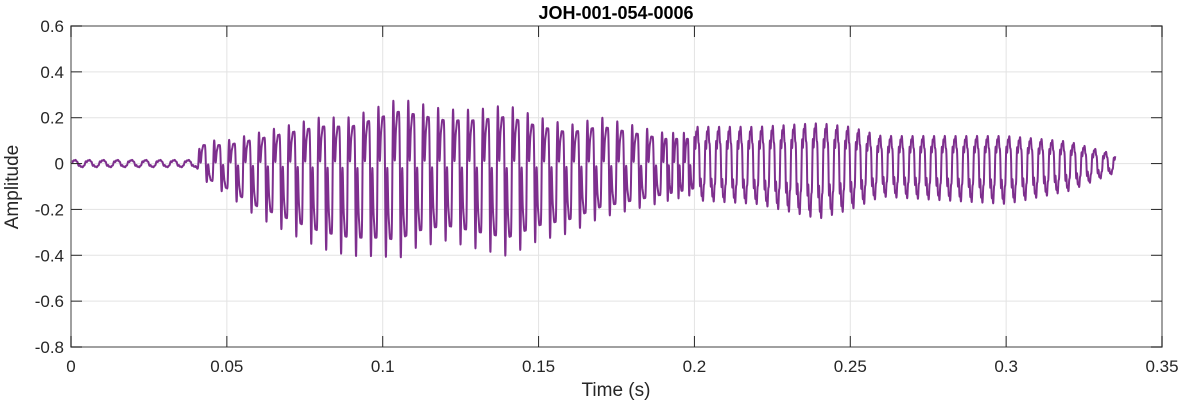 This screenshot has height=404, width=1182. What do you see at coordinates (49, 301) in the screenshot?
I see `y-tick-label: -0.6` at bounding box center [49, 301].